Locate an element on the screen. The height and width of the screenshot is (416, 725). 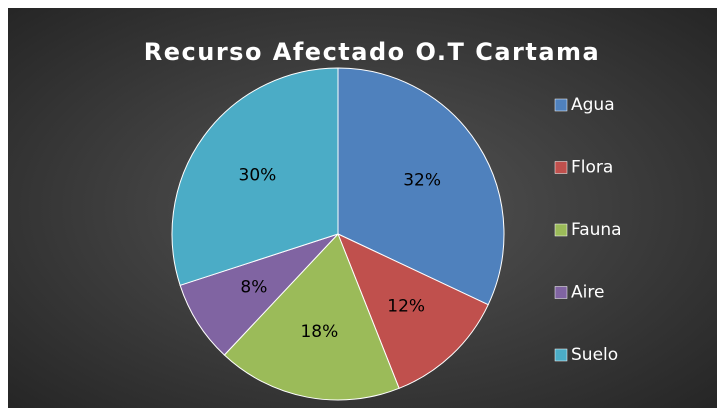
legend-label: Agua is located at coordinates (593, 105).